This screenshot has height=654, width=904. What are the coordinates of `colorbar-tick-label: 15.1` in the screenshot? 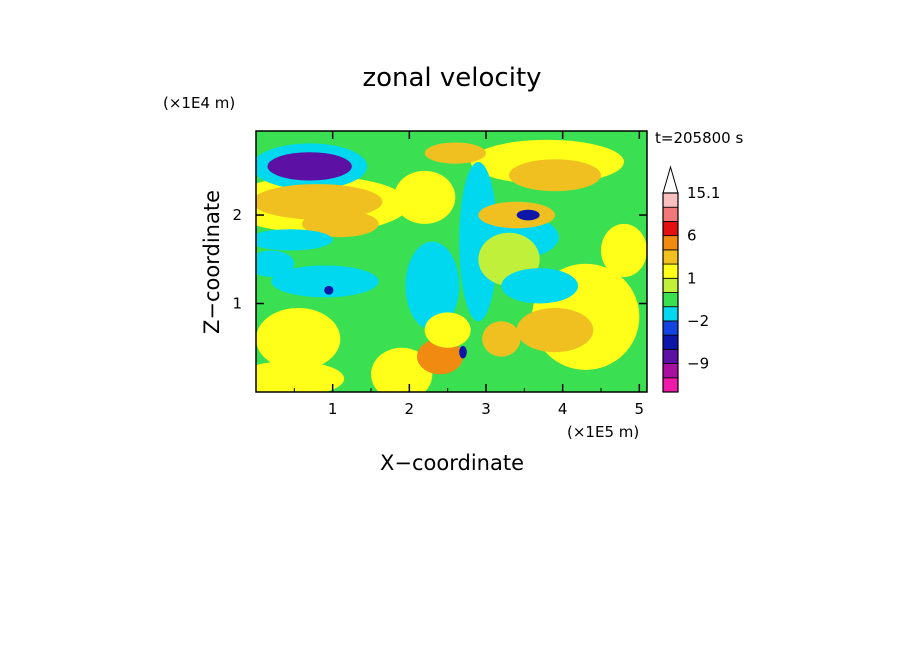 It's located at (703, 193).